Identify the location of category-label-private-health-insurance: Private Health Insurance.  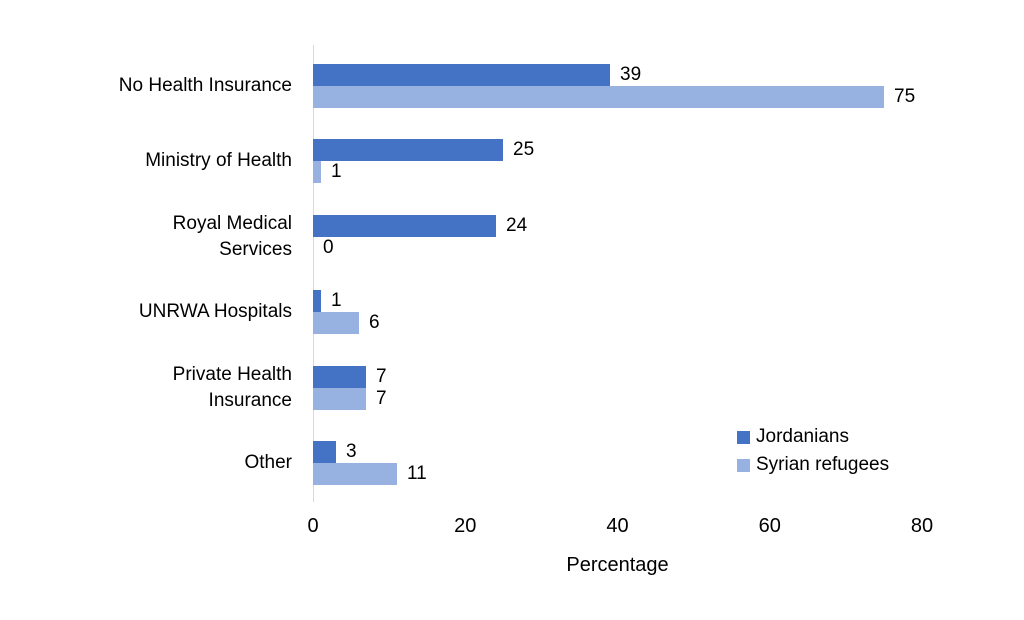
(232, 387).